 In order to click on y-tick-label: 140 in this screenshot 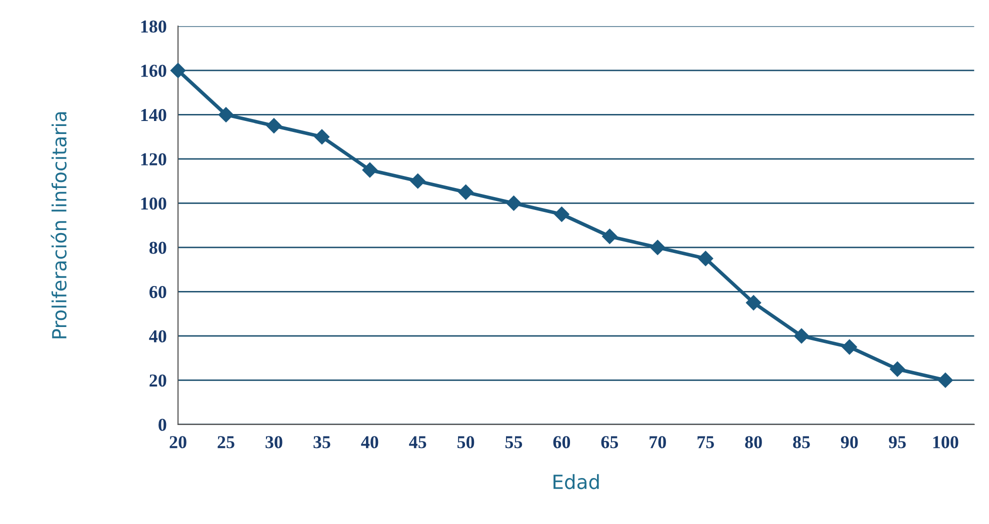, I will do `click(153, 115)`.